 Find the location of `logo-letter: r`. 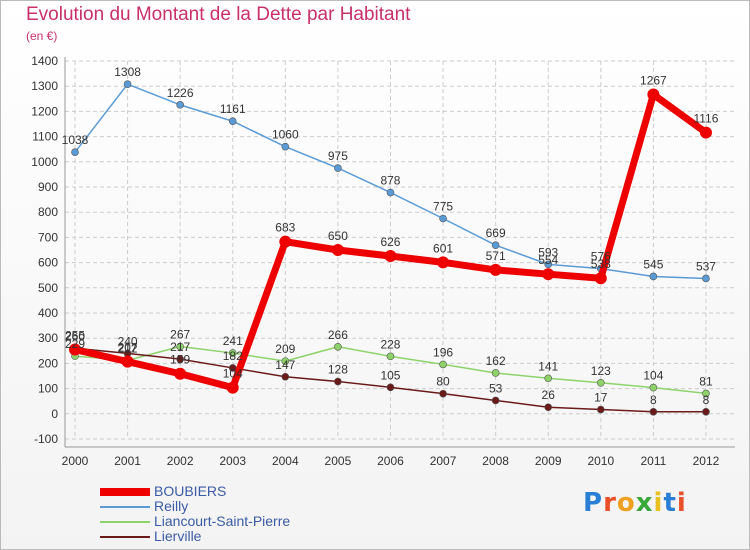

logo-letter: r is located at coordinates (610, 503).